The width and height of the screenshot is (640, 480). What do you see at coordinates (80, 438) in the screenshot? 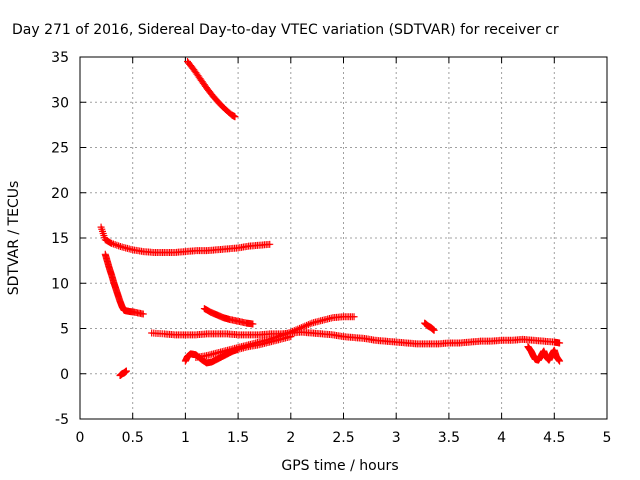
I see `x-tick-label: 0` at bounding box center [80, 438].